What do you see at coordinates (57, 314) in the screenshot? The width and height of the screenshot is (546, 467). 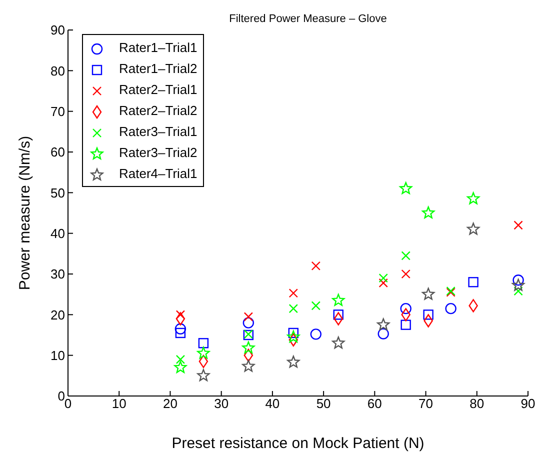 I see `y-tick-label: 20` at bounding box center [57, 314].